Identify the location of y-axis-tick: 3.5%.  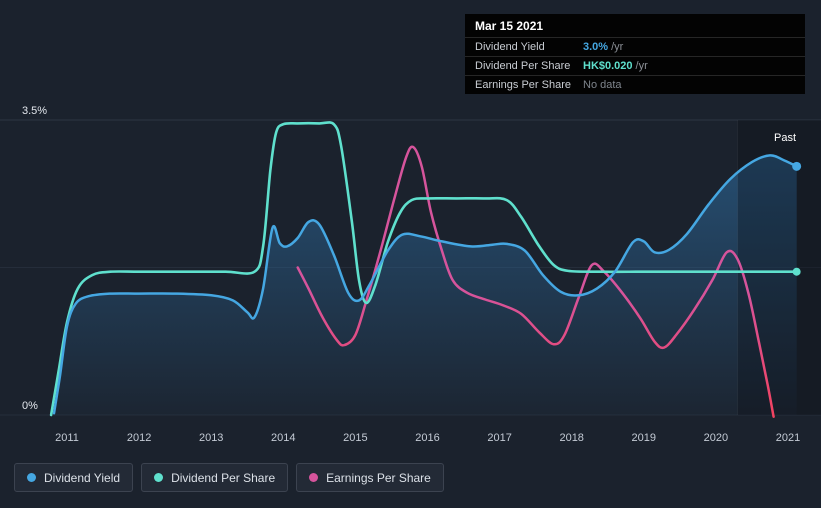
(34, 111).